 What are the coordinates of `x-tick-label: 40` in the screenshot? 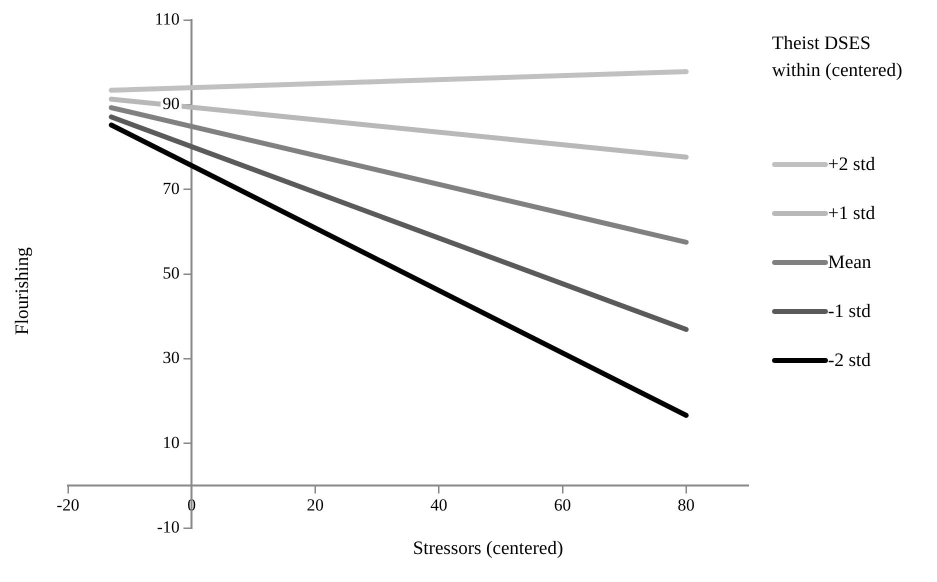 It's located at (439, 504).